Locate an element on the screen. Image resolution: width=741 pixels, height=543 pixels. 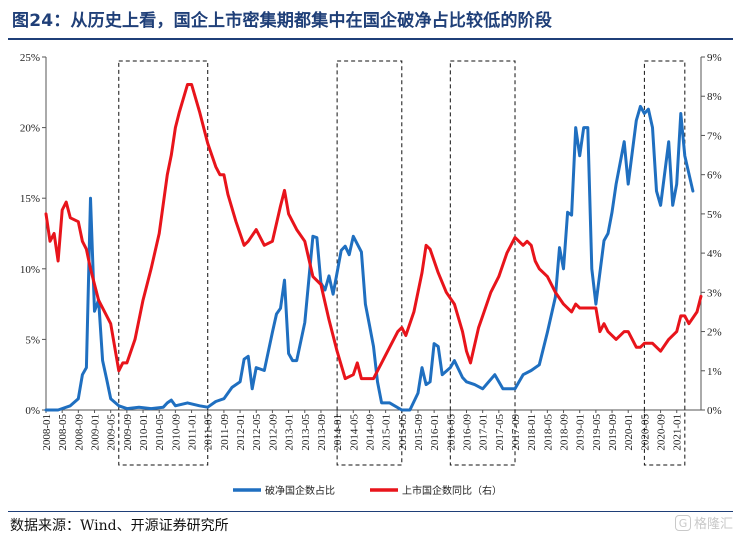
right-tick-label: 7% is located at coordinates (714, 136).